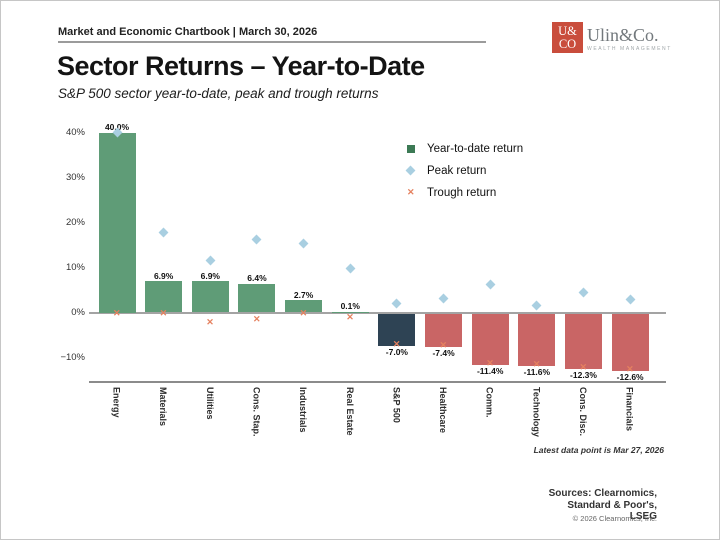 The image size is (720, 540). Describe the element at coordinates (410, 170) in the screenshot. I see `peak-diamond-icon` at that location.